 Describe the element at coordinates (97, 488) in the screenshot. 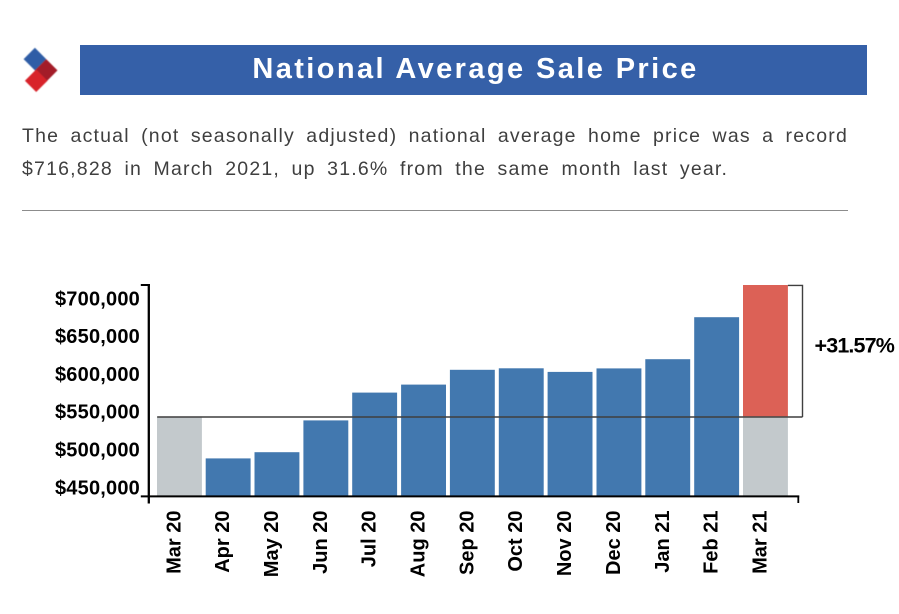

I see `svg-text: $450,000` at that location.